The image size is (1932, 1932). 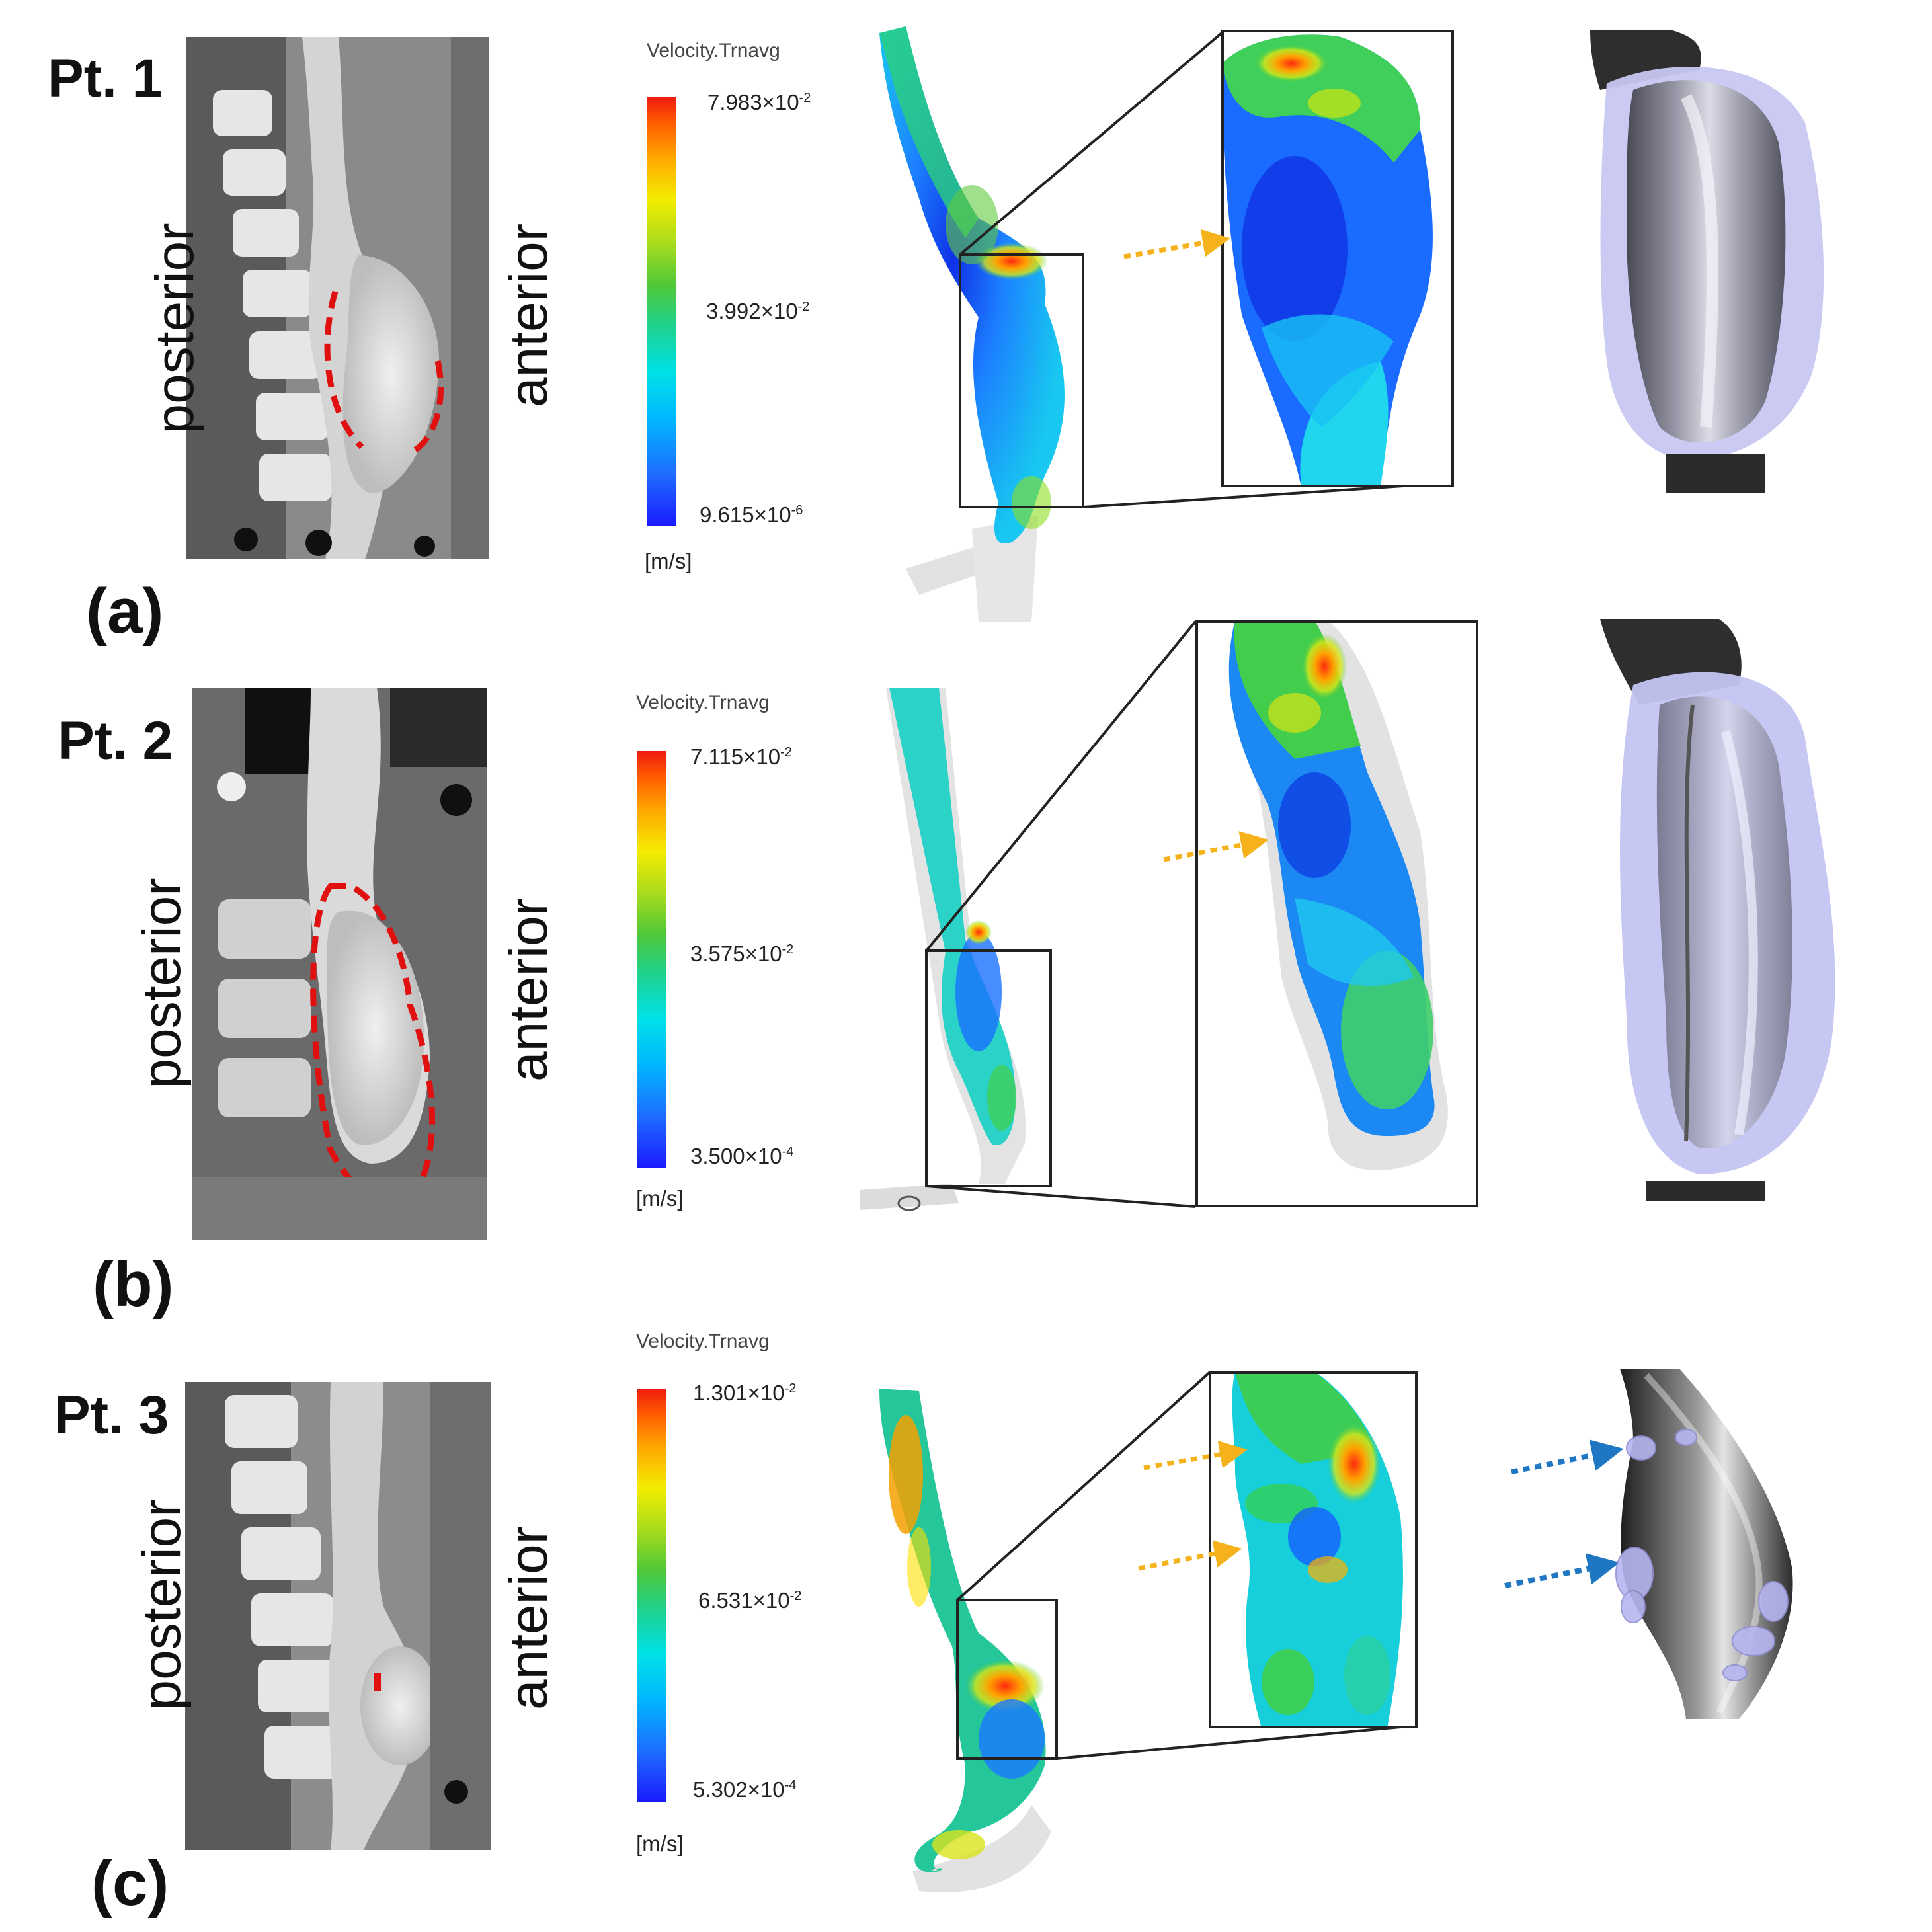 I want to click on panel-letter: (a), so click(x=125, y=612).